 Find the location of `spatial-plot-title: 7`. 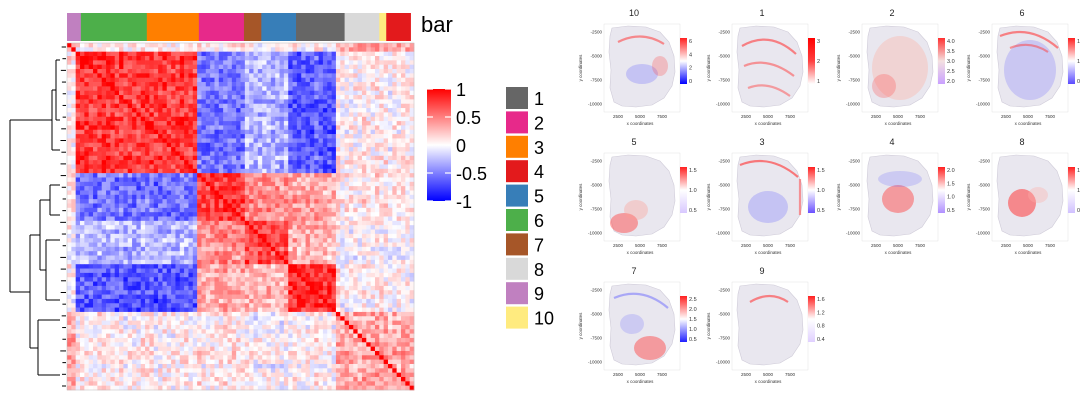

spatial-plot-title: 7 is located at coordinates (634, 271).